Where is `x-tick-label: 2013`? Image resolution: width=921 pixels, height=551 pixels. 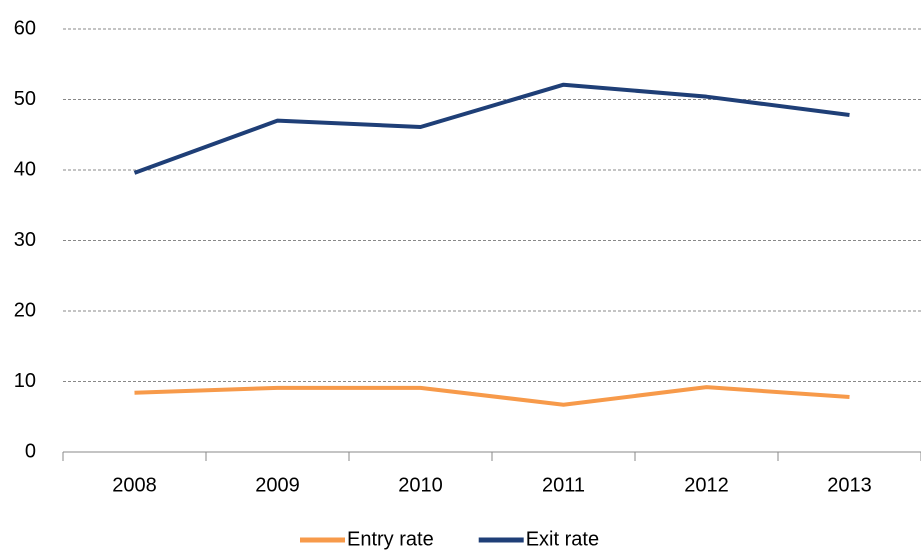 x-tick-label: 2013 is located at coordinates (849, 485).